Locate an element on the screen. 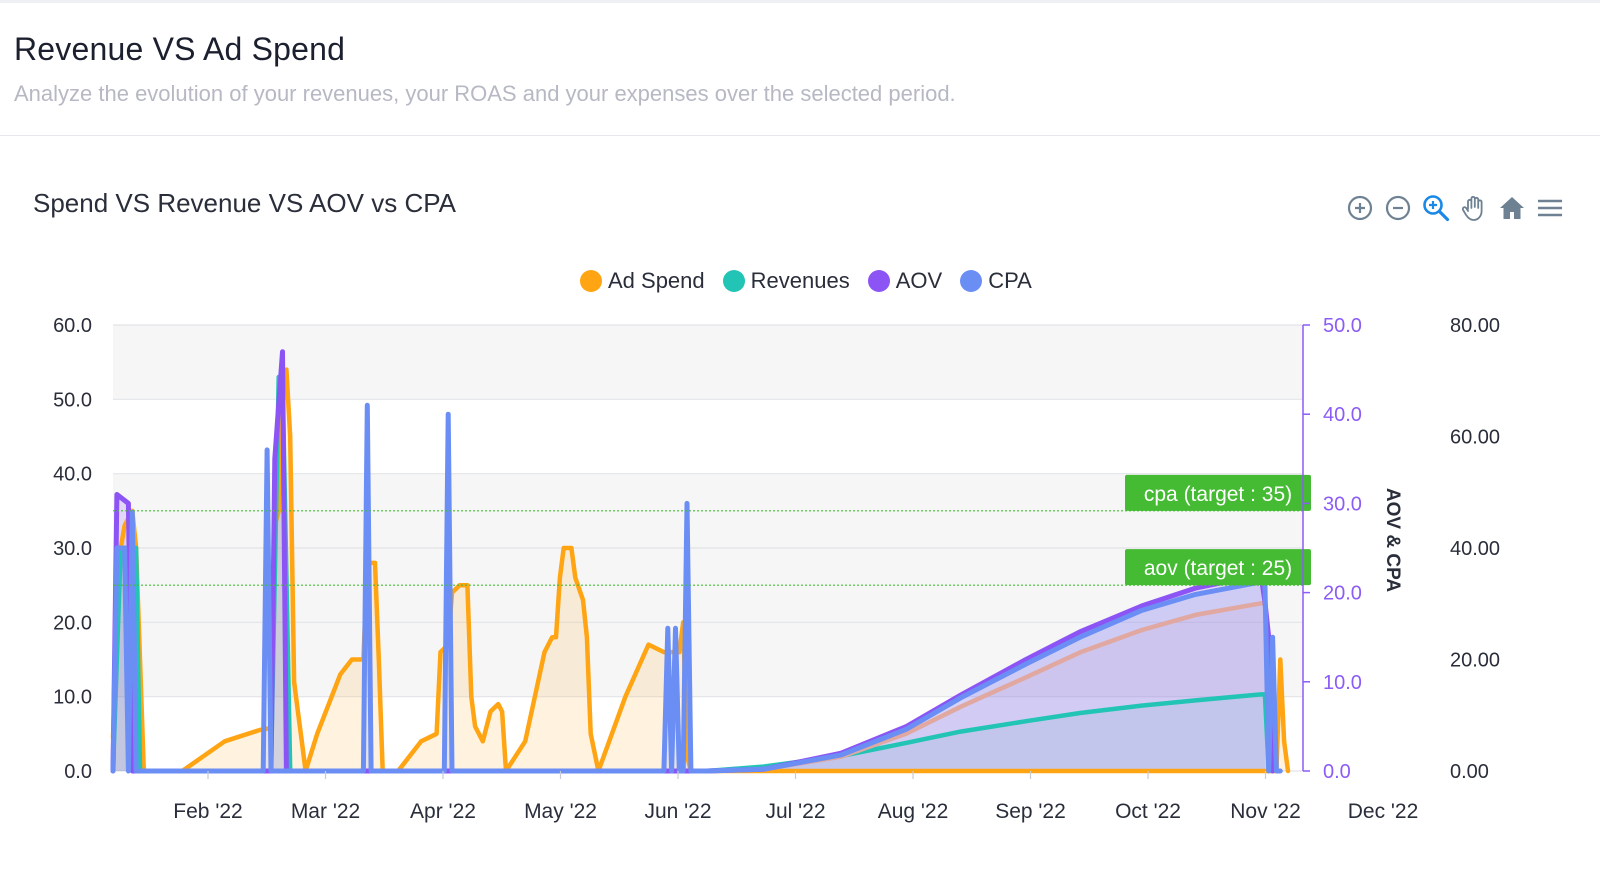 This screenshot has height=877, width=1600. y-right-tick-label: 80.00 is located at coordinates (1475, 326).